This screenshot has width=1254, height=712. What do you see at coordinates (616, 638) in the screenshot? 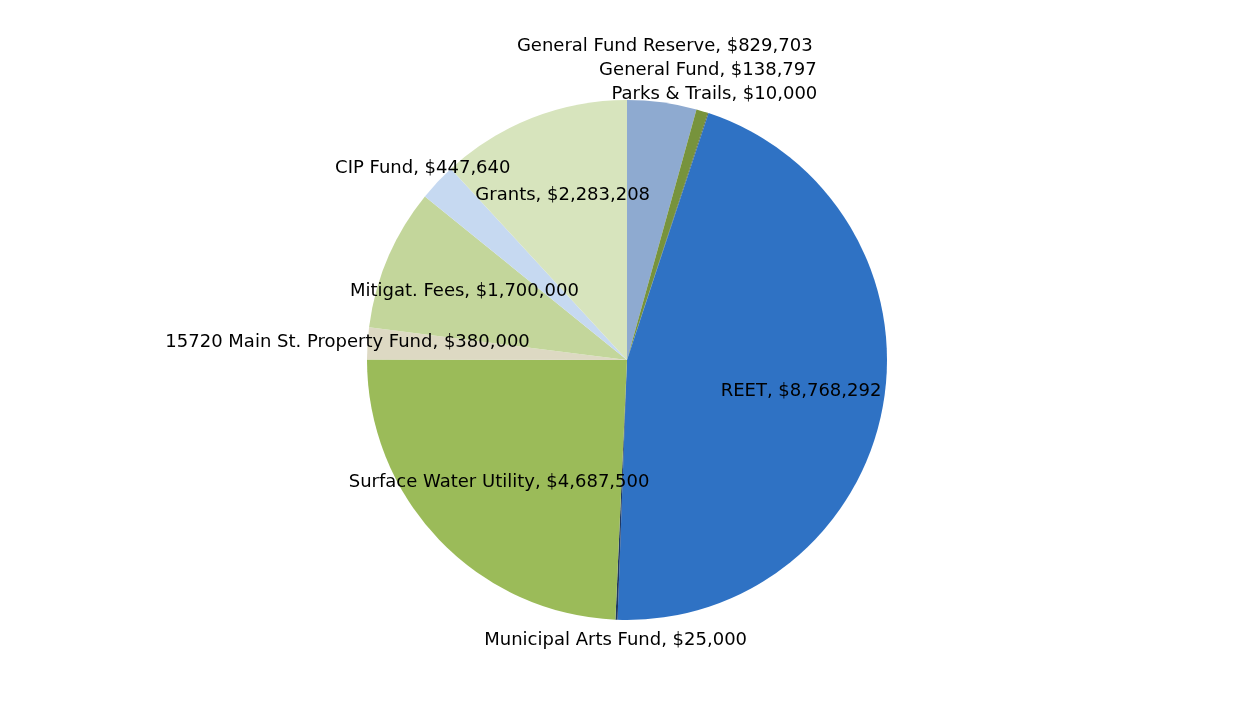
I see `slice-label: Municipal Arts Fund, $25,000` at bounding box center [616, 638].